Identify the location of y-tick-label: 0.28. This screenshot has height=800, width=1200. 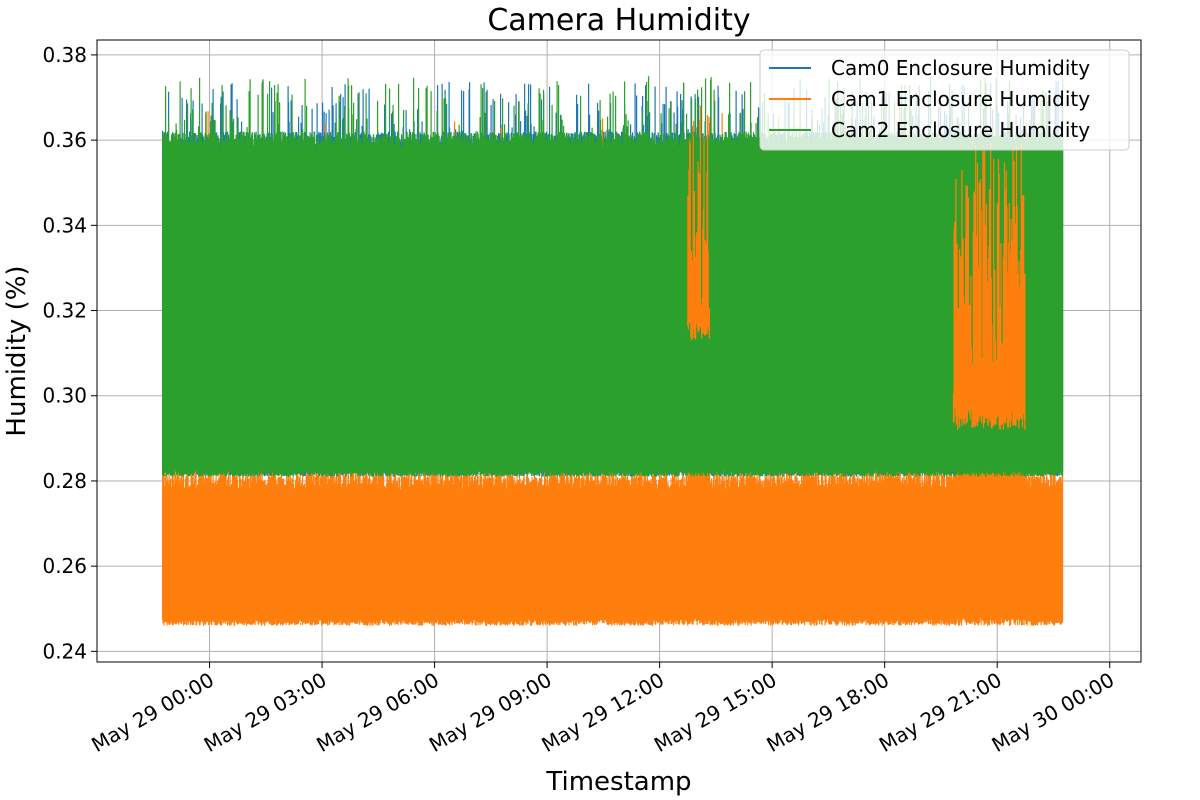
(64, 481).